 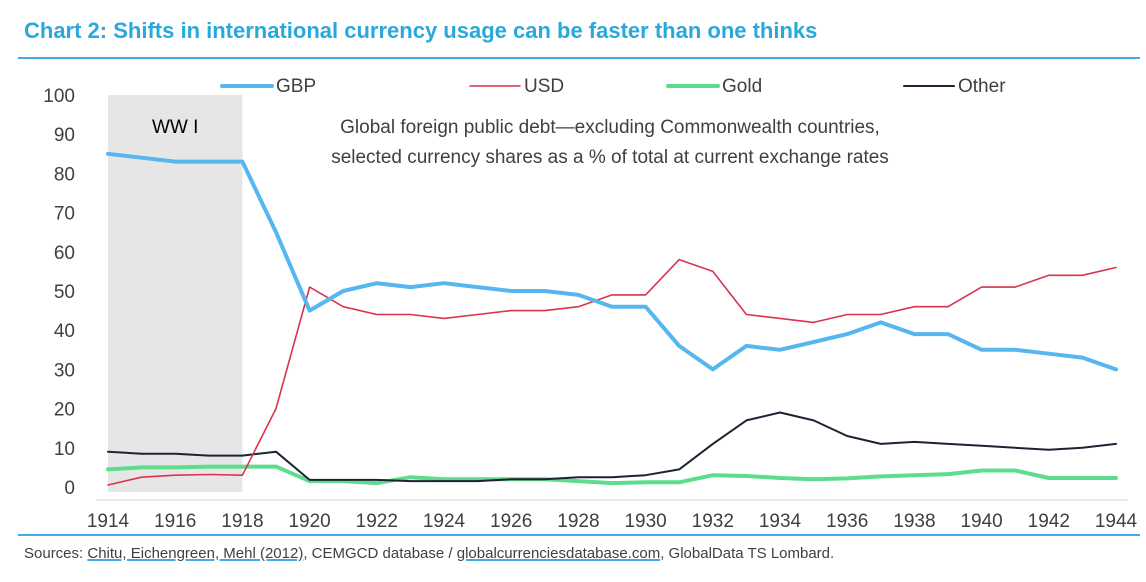 What do you see at coordinates (558, 553) in the screenshot?
I see `source-link-database: globalcurrenciesdatabase.com` at bounding box center [558, 553].